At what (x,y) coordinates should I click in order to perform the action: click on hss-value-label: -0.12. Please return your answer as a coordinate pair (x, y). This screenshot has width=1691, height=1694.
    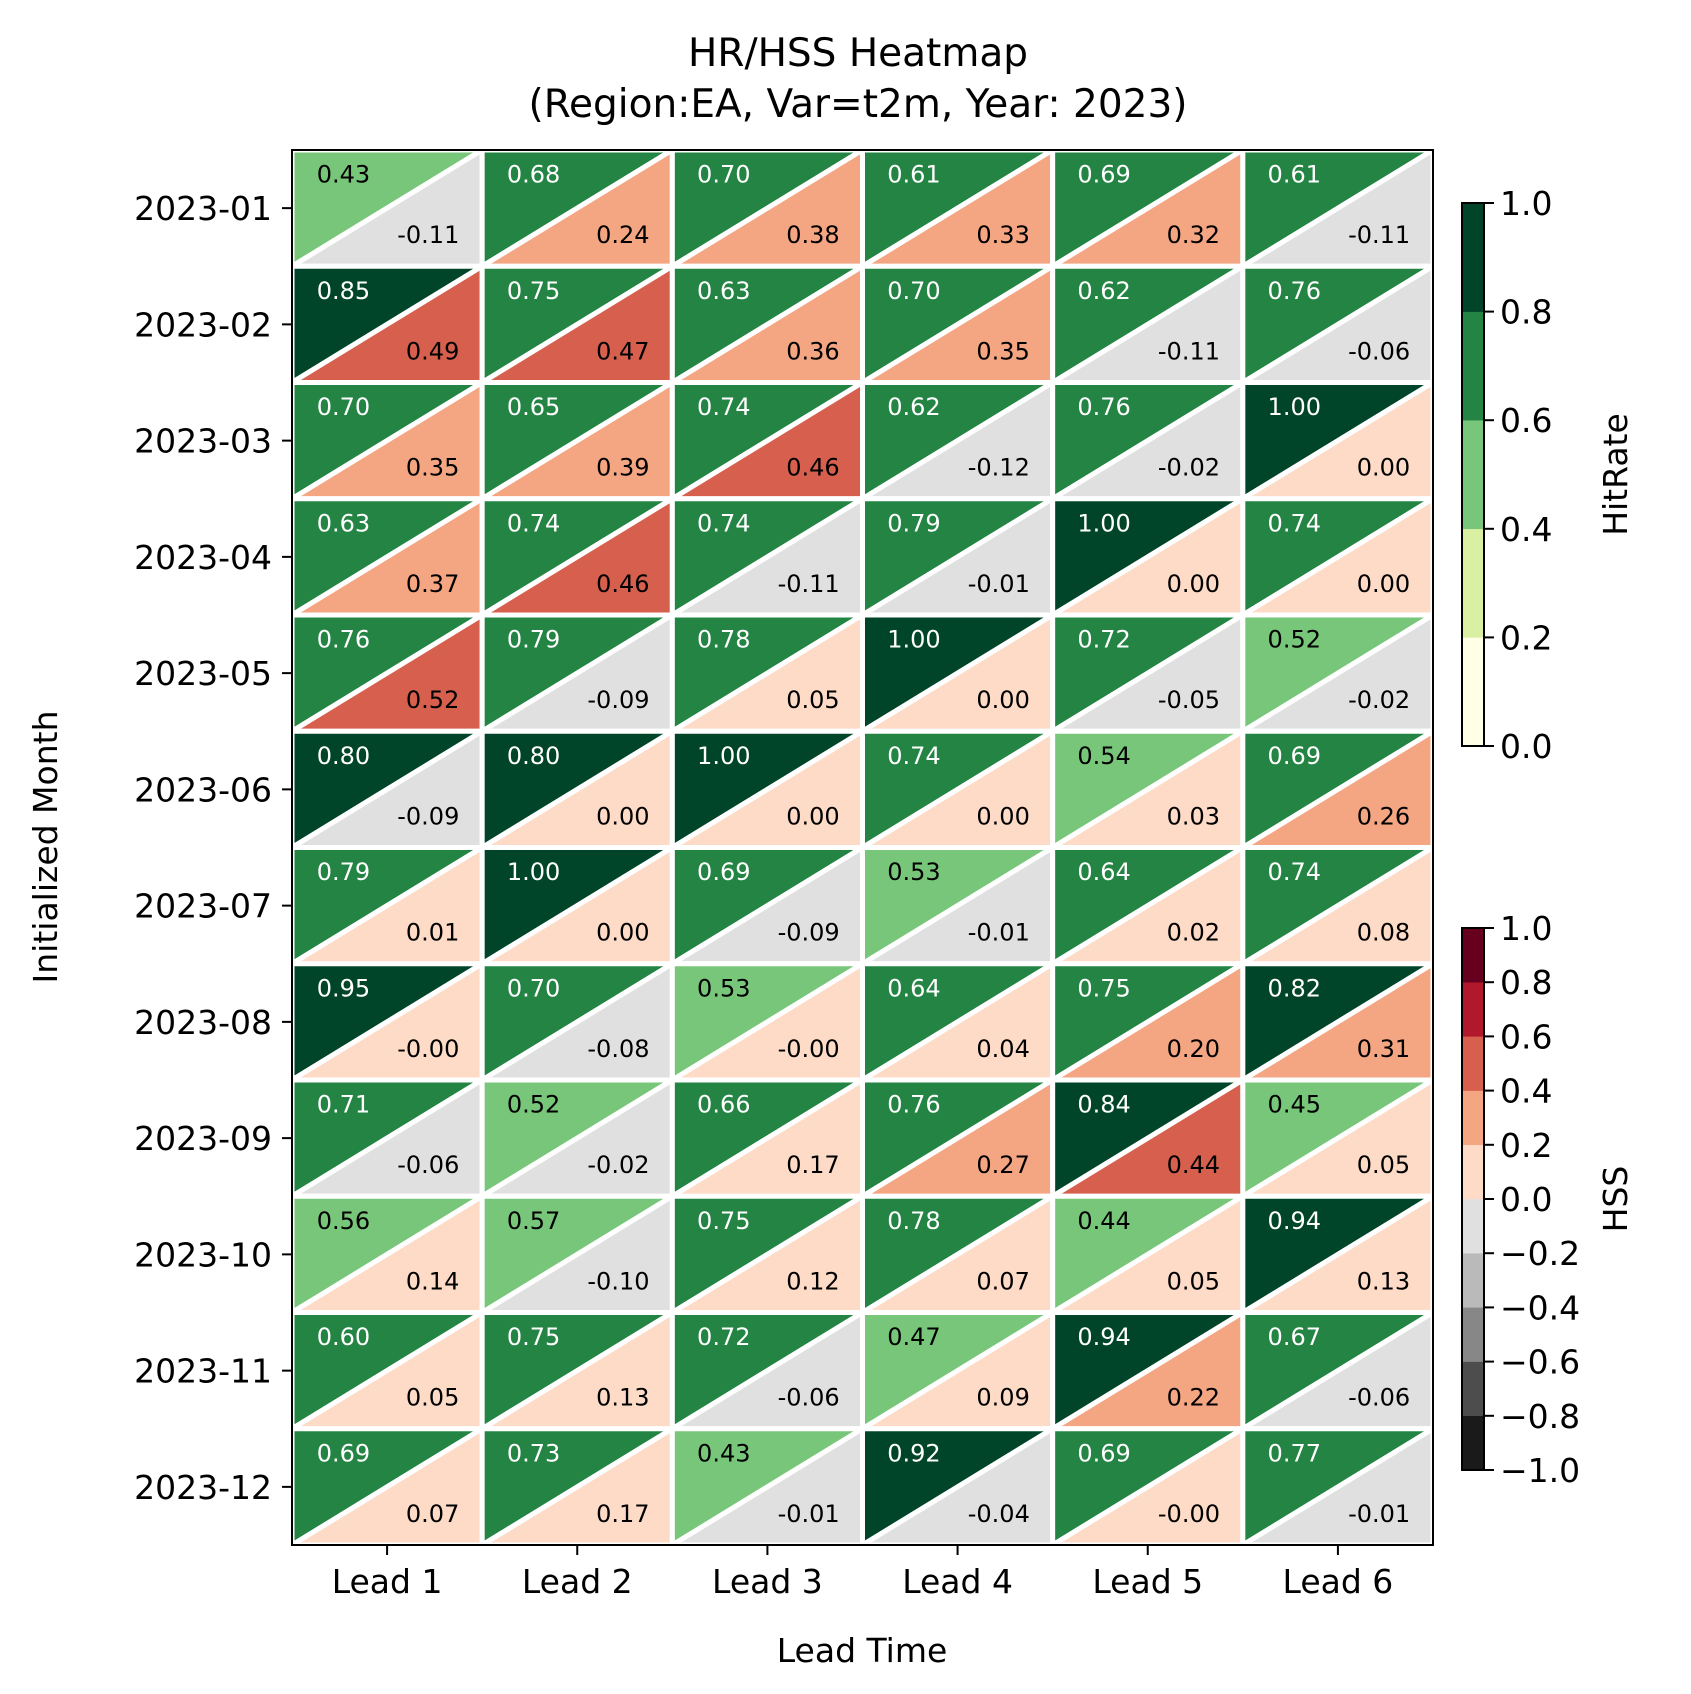
    Looking at the image, I should click on (999, 468).